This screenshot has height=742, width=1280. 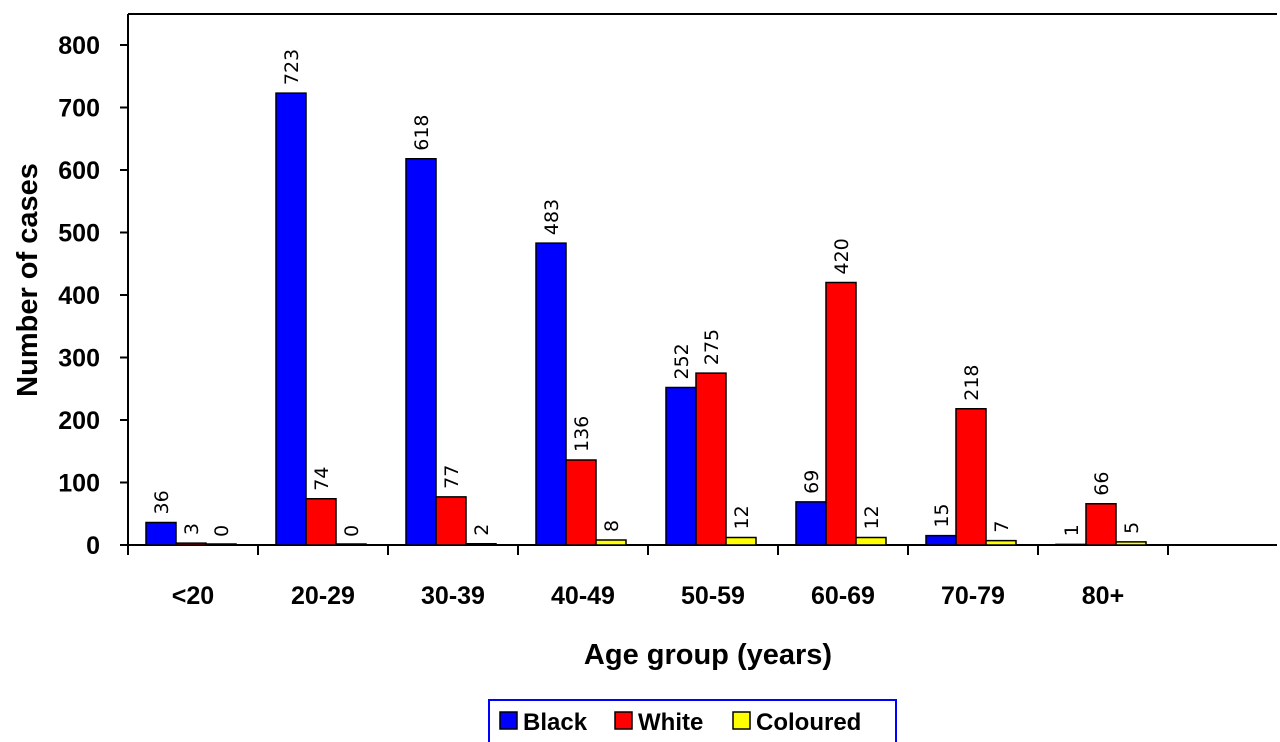 I want to click on data-label-black-4: 252, so click(x=682, y=361).